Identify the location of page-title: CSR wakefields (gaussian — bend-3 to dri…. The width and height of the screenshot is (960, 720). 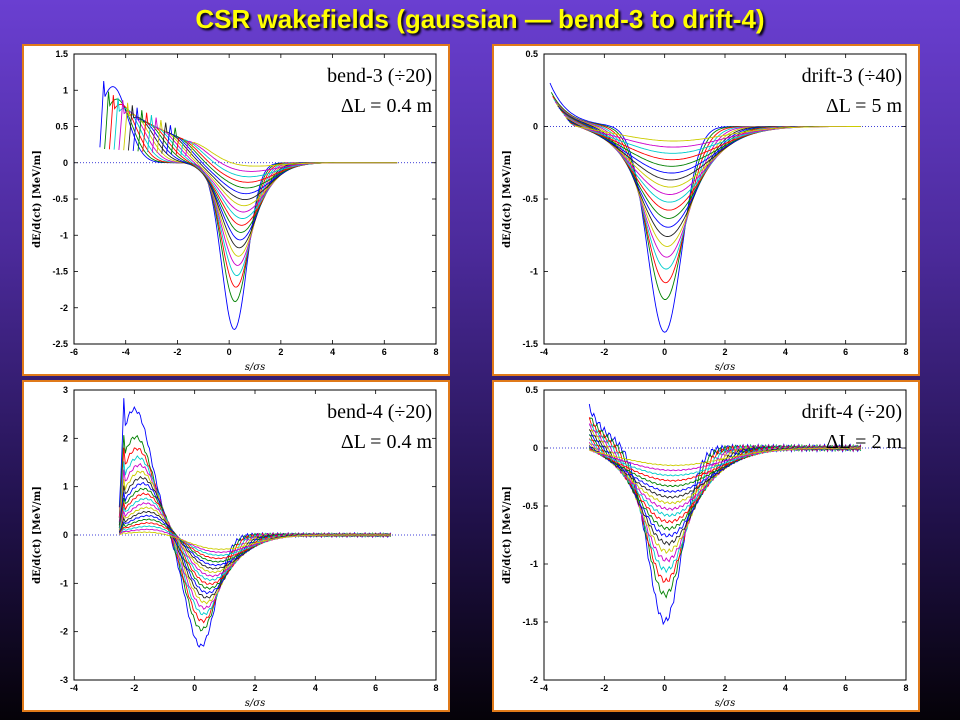
(480, 19).